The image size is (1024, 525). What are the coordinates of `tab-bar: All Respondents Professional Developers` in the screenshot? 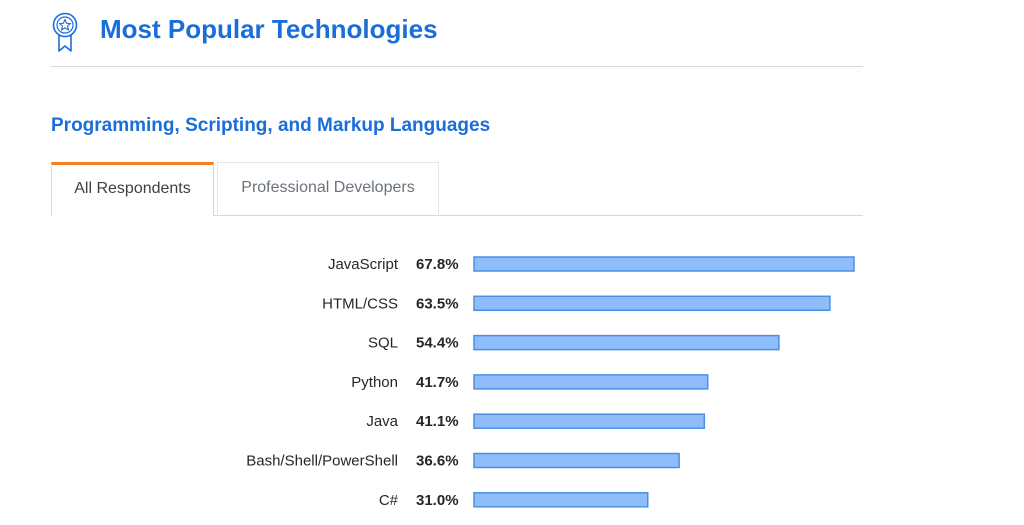 It's located at (457, 189).